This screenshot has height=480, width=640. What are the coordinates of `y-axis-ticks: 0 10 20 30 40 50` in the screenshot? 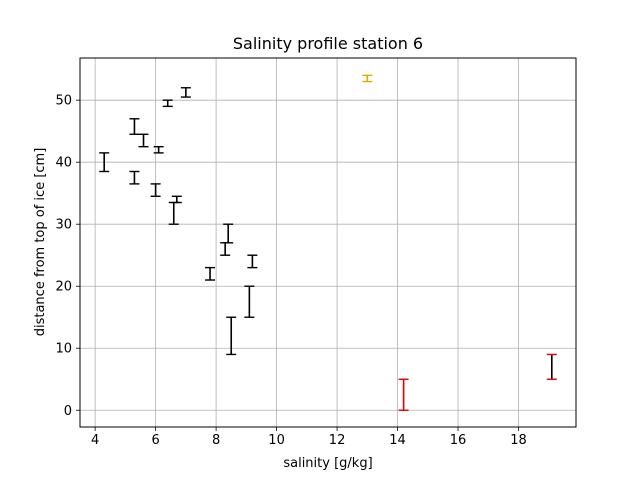 It's located at (67, 256).